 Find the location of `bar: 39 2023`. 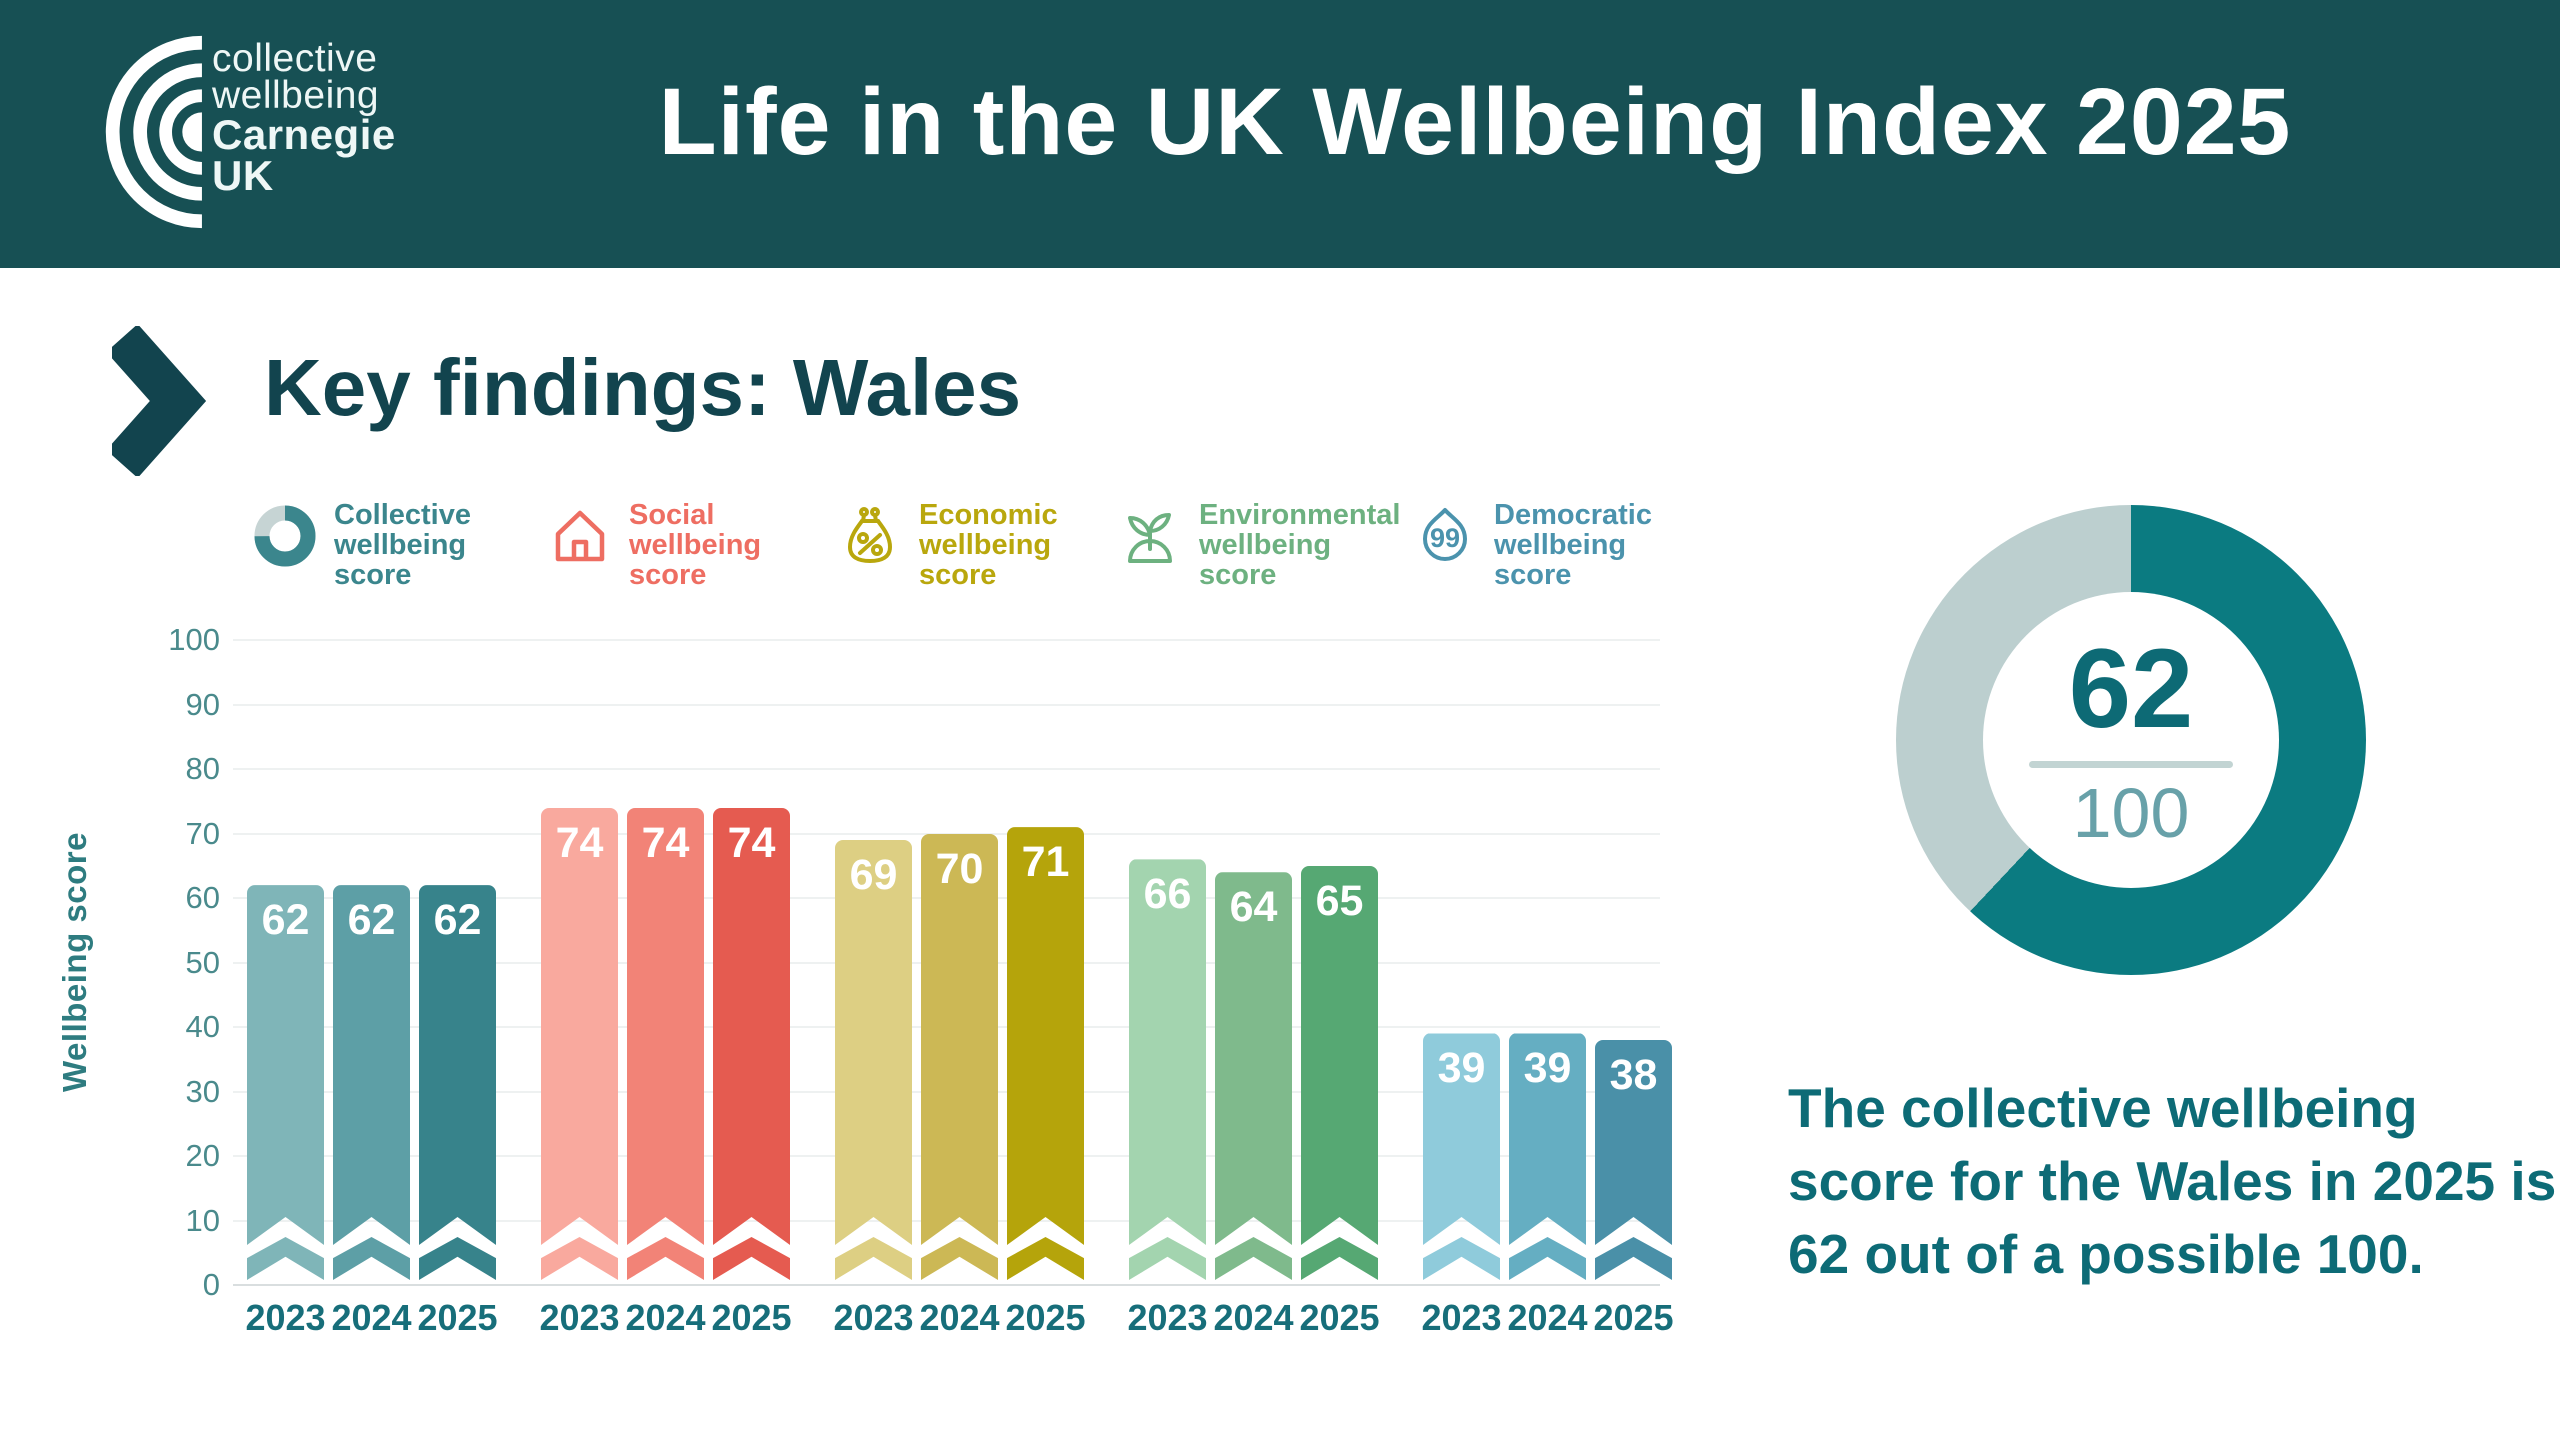

bar: 39 2023 is located at coordinates (1461, 1185).